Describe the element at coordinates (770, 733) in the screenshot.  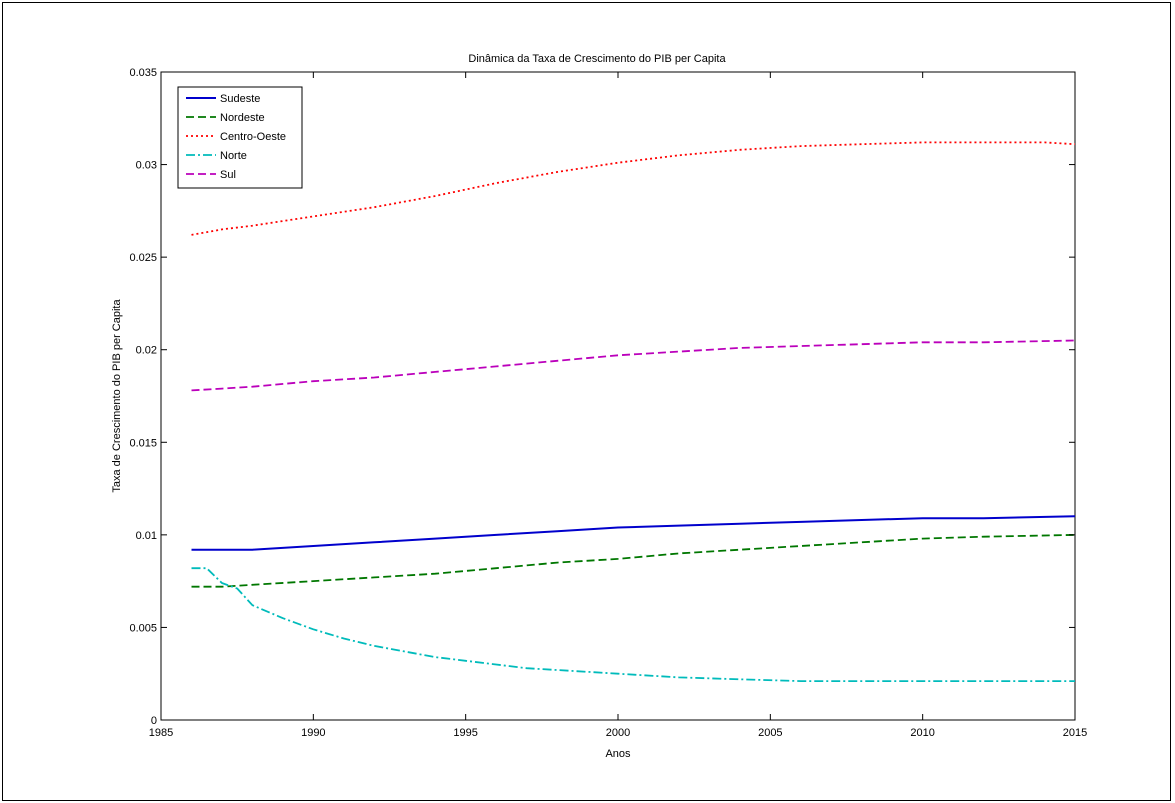
I see `x-tick-label: 2005` at that location.